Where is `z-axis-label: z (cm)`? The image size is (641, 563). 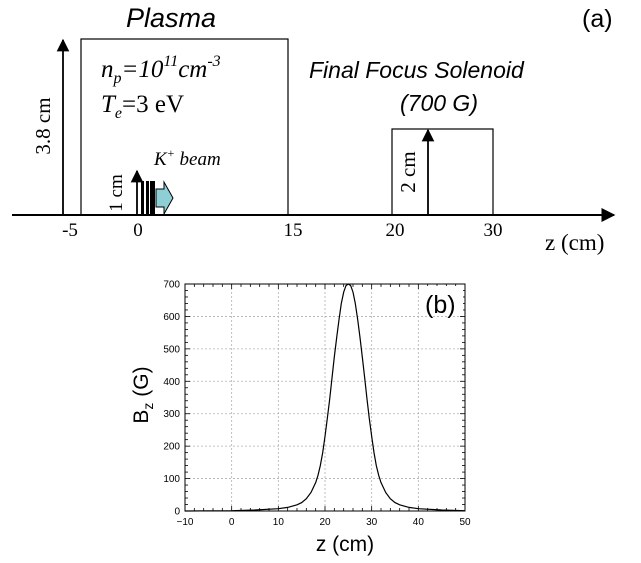 z-axis-label: z (cm) is located at coordinates (574, 242).